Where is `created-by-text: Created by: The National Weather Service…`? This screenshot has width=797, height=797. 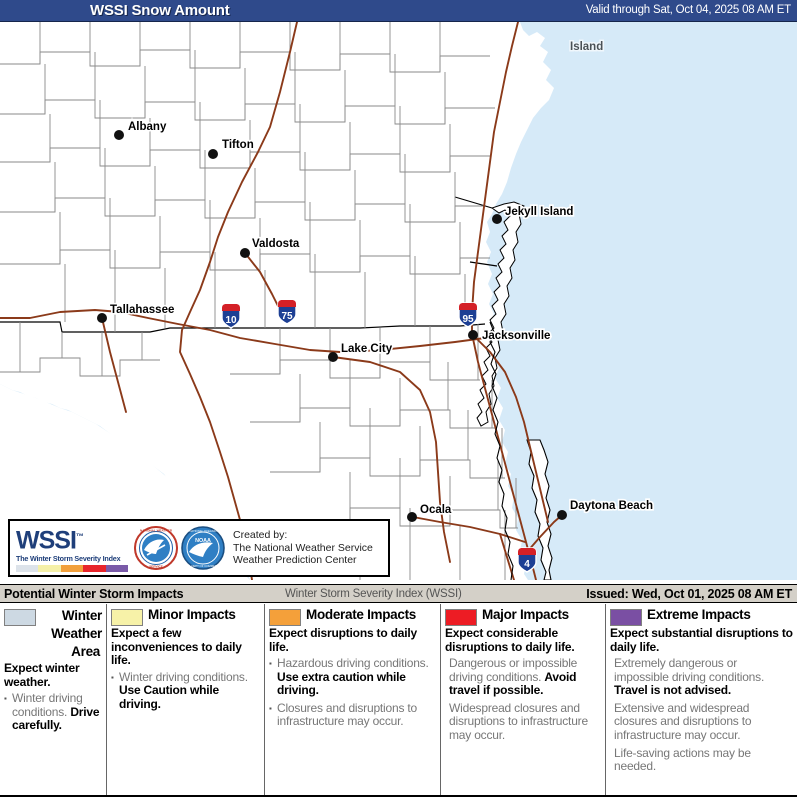
created-by-text: Created by: The National Weather Service… is located at coordinates (303, 548).